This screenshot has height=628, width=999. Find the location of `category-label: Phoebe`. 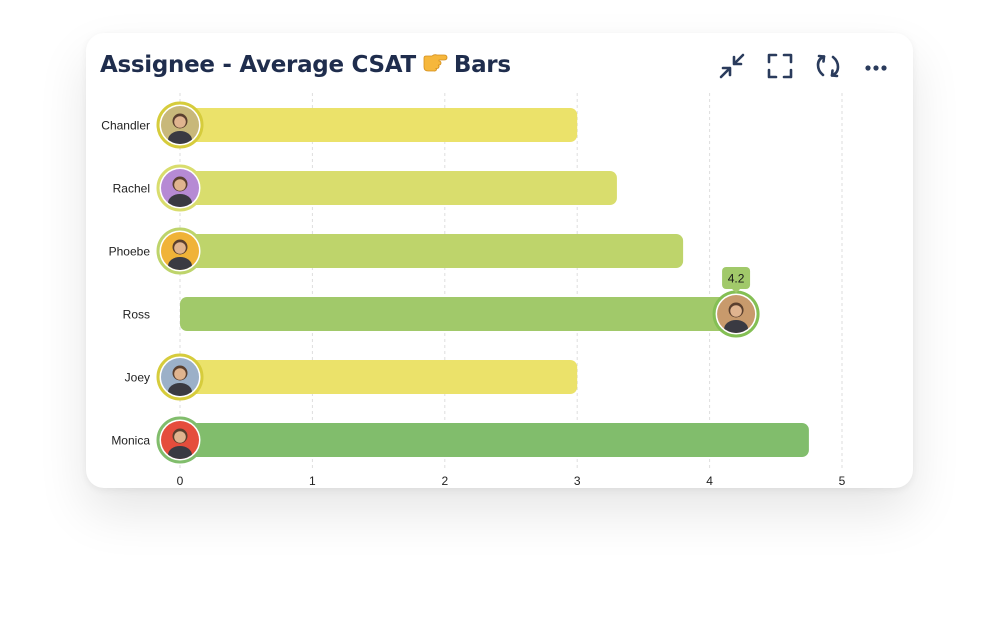

category-label: Phoebe is located at coordinates (130, 252).